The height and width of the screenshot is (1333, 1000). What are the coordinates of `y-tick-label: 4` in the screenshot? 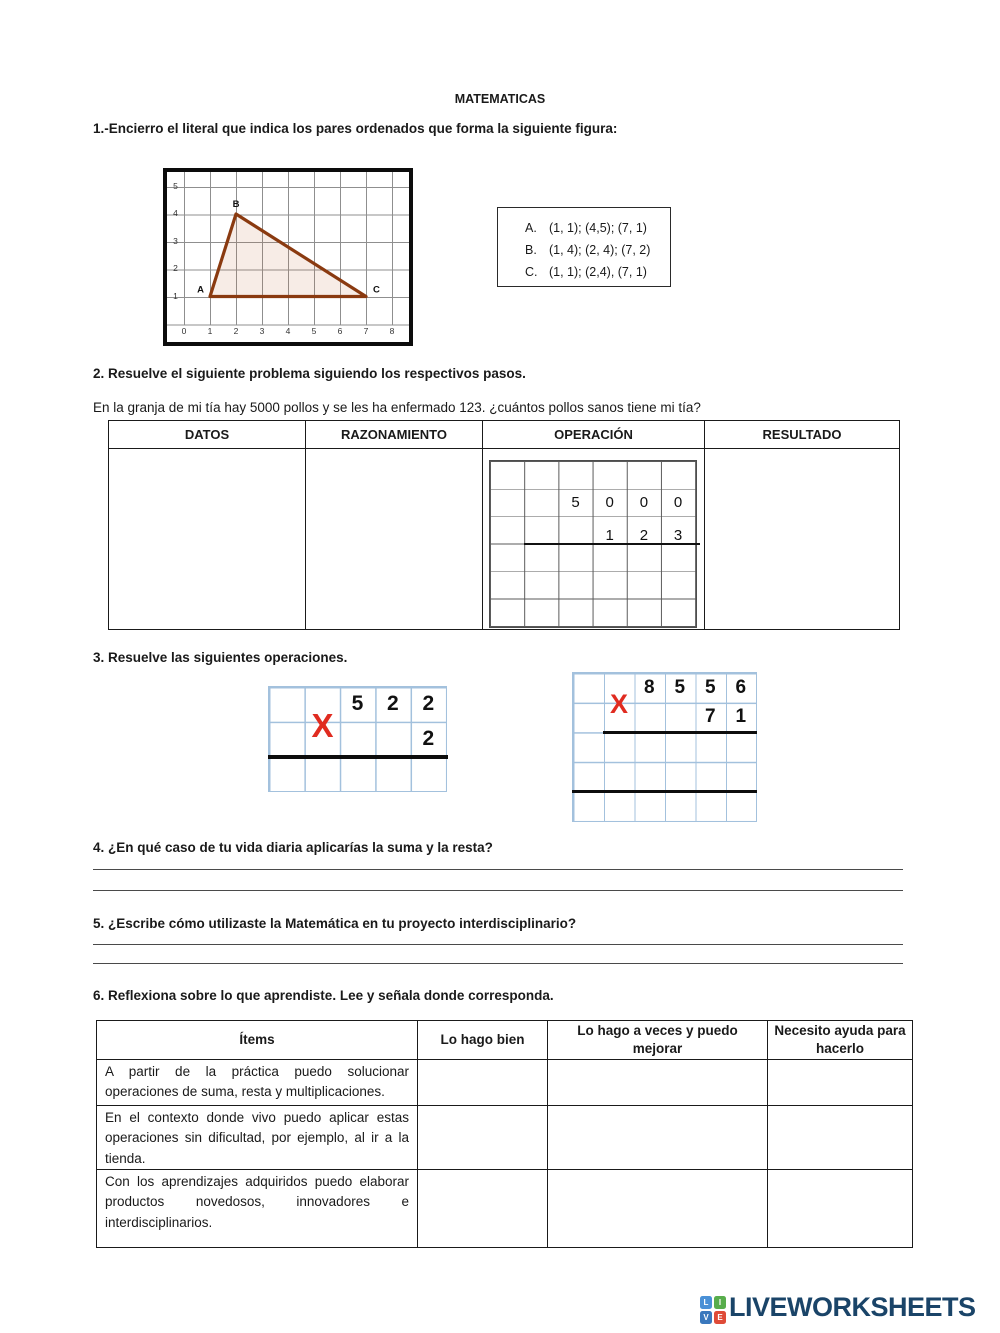 It's located at (175, 213).